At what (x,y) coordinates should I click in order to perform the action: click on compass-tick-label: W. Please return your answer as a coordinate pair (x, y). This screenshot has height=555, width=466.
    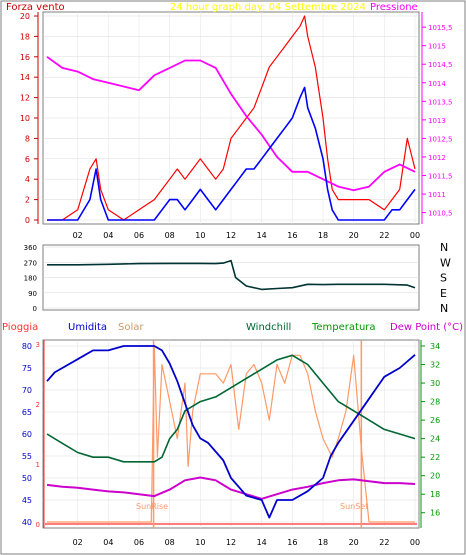
    Looking at the image, I should click on (445, 262).